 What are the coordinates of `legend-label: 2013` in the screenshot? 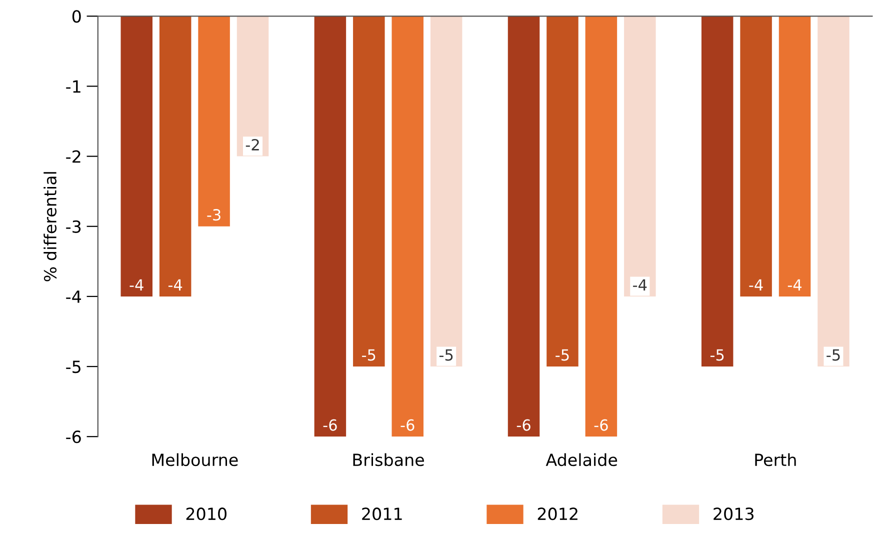 It's located at (734, 514).